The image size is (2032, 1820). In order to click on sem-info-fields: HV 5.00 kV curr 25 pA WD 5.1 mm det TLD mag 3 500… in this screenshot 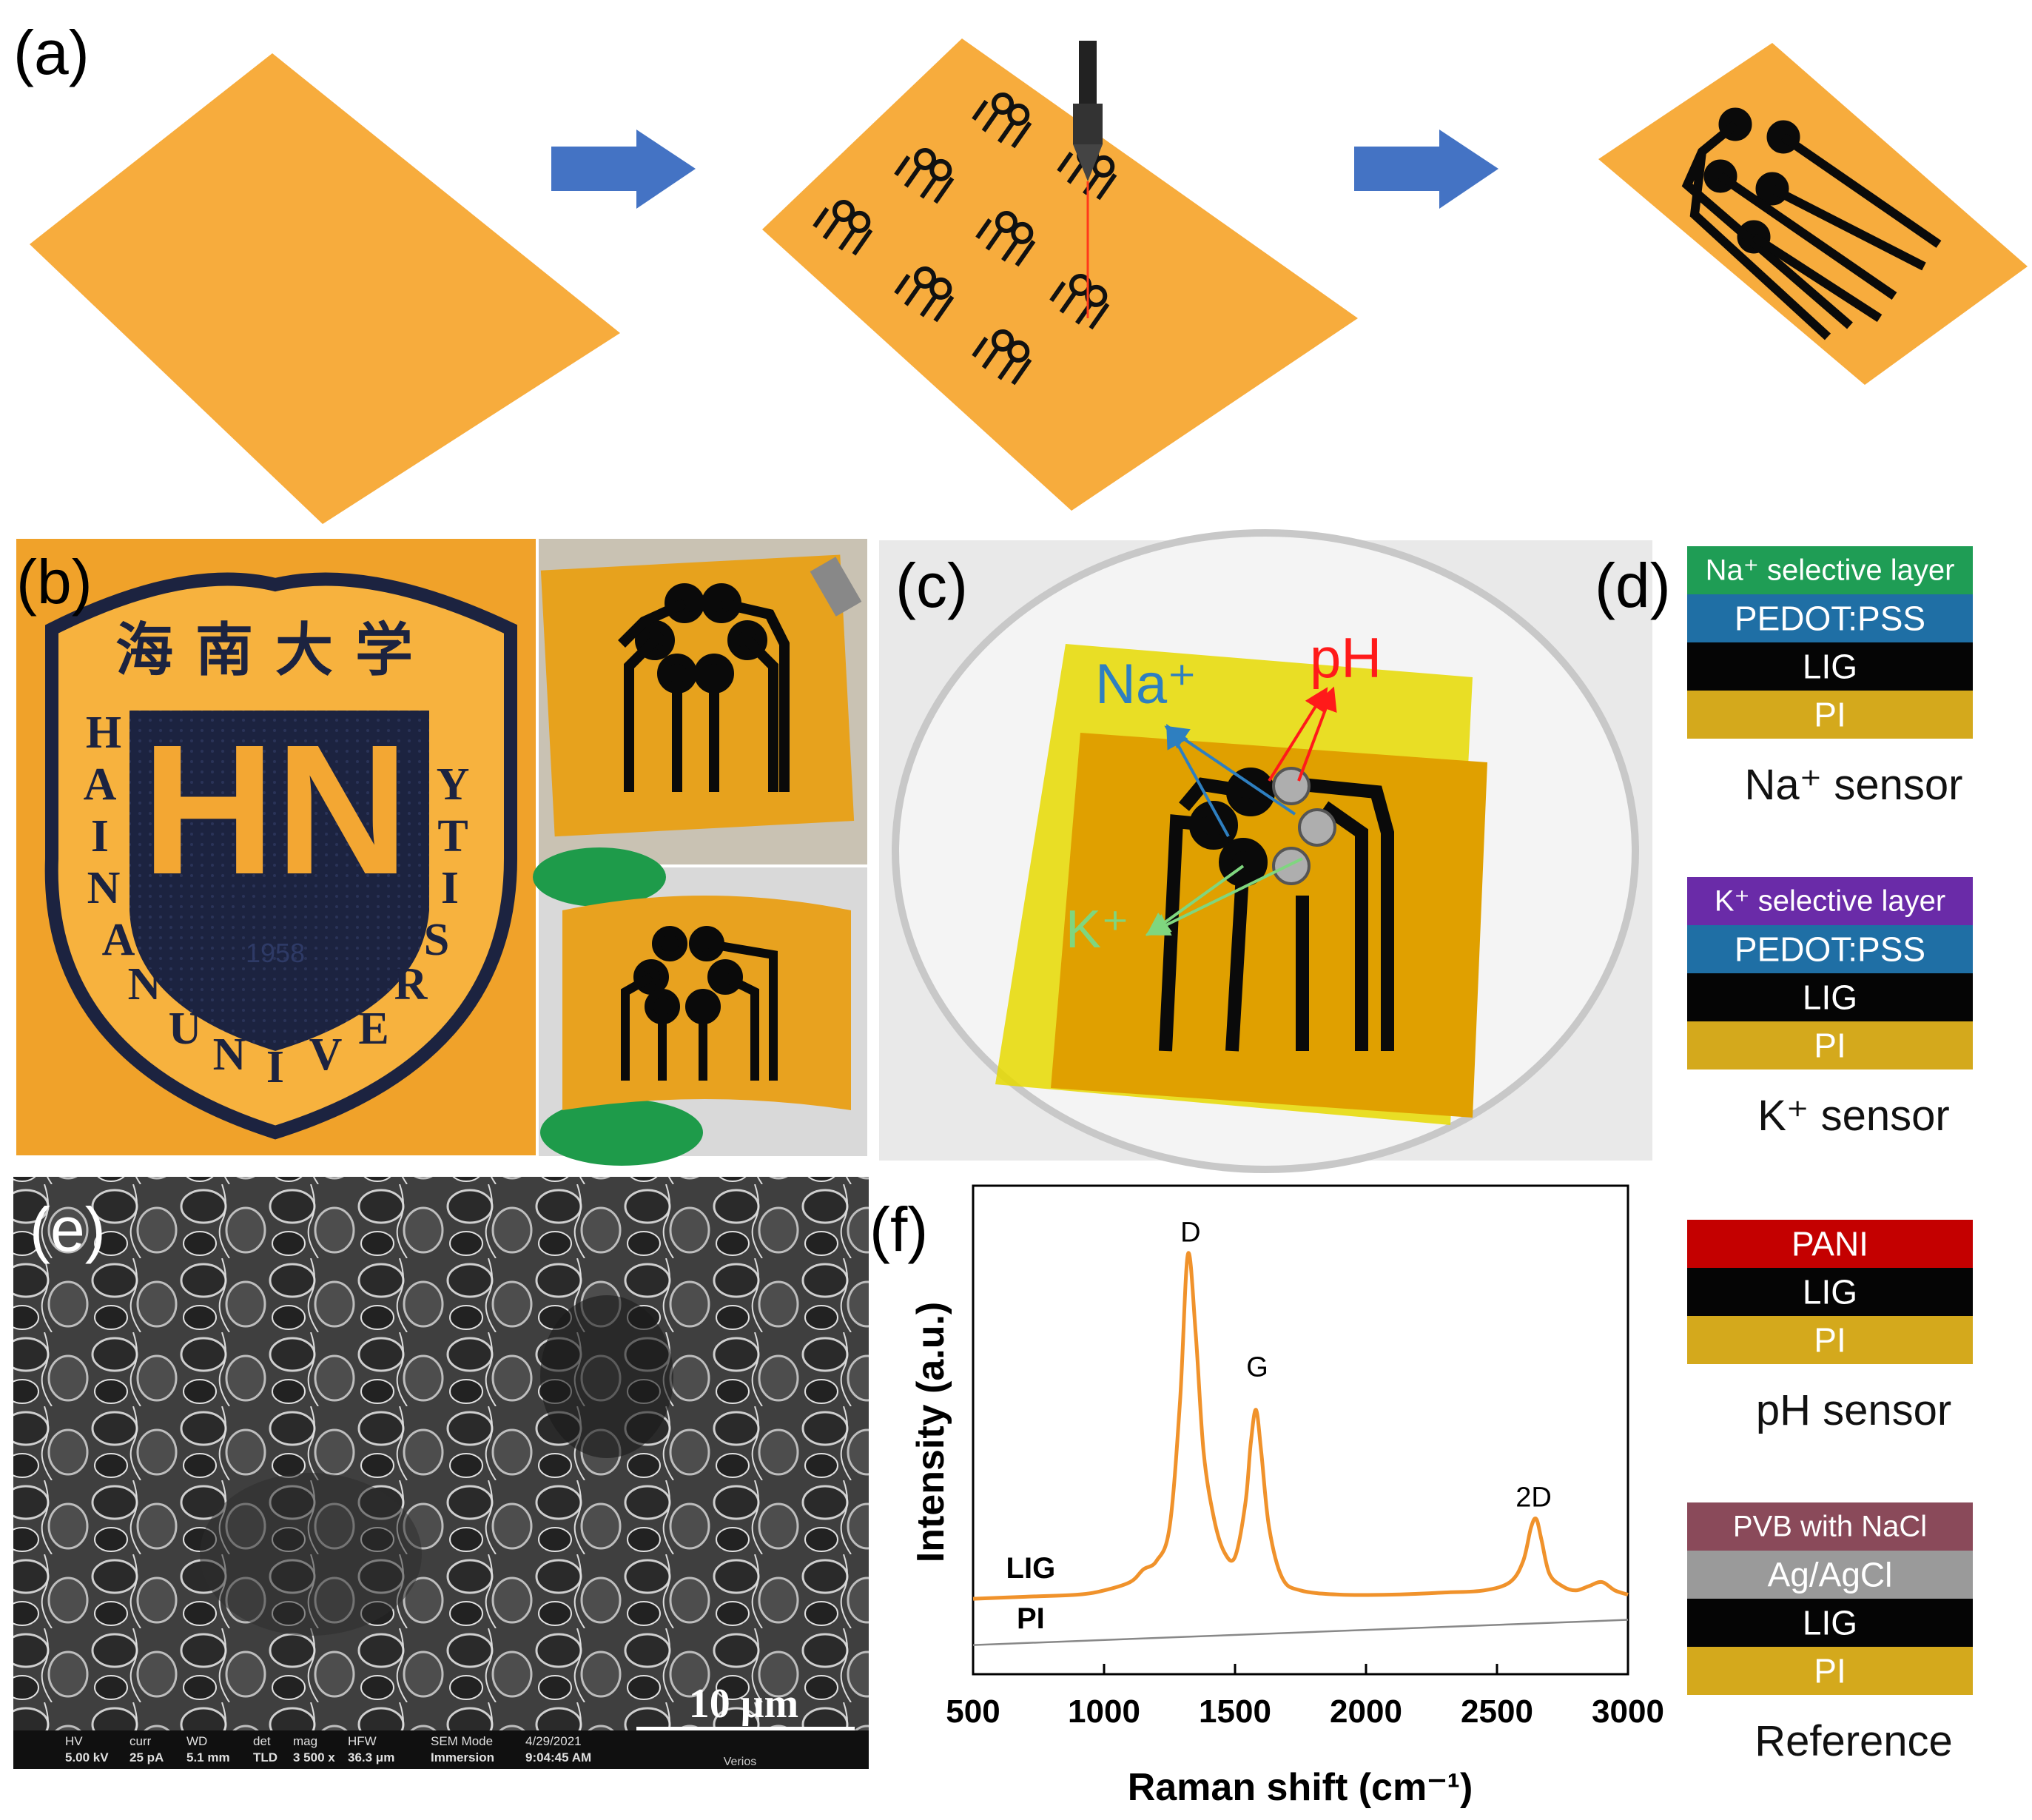, I will do `click(328, 1749)`.